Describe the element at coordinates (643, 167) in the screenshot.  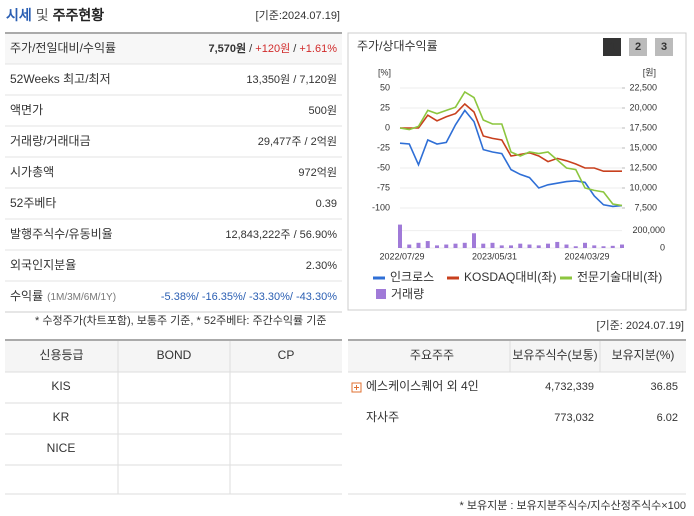
I see `y2-tick-label: 12,500` at that location.